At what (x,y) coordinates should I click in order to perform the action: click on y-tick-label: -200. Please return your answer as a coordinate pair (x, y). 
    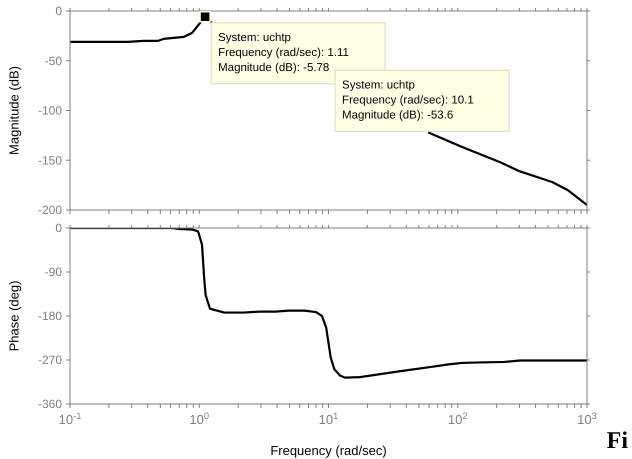
    Looking at the image, I should click on (50, 210).